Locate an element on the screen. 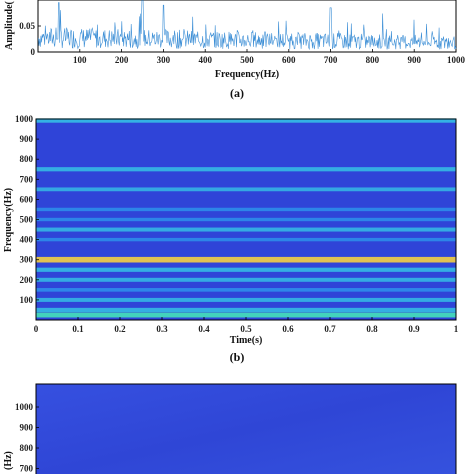 The image size is (474, 474). panel-a-xtick-label: 800 is located at coordinates (373, 60).